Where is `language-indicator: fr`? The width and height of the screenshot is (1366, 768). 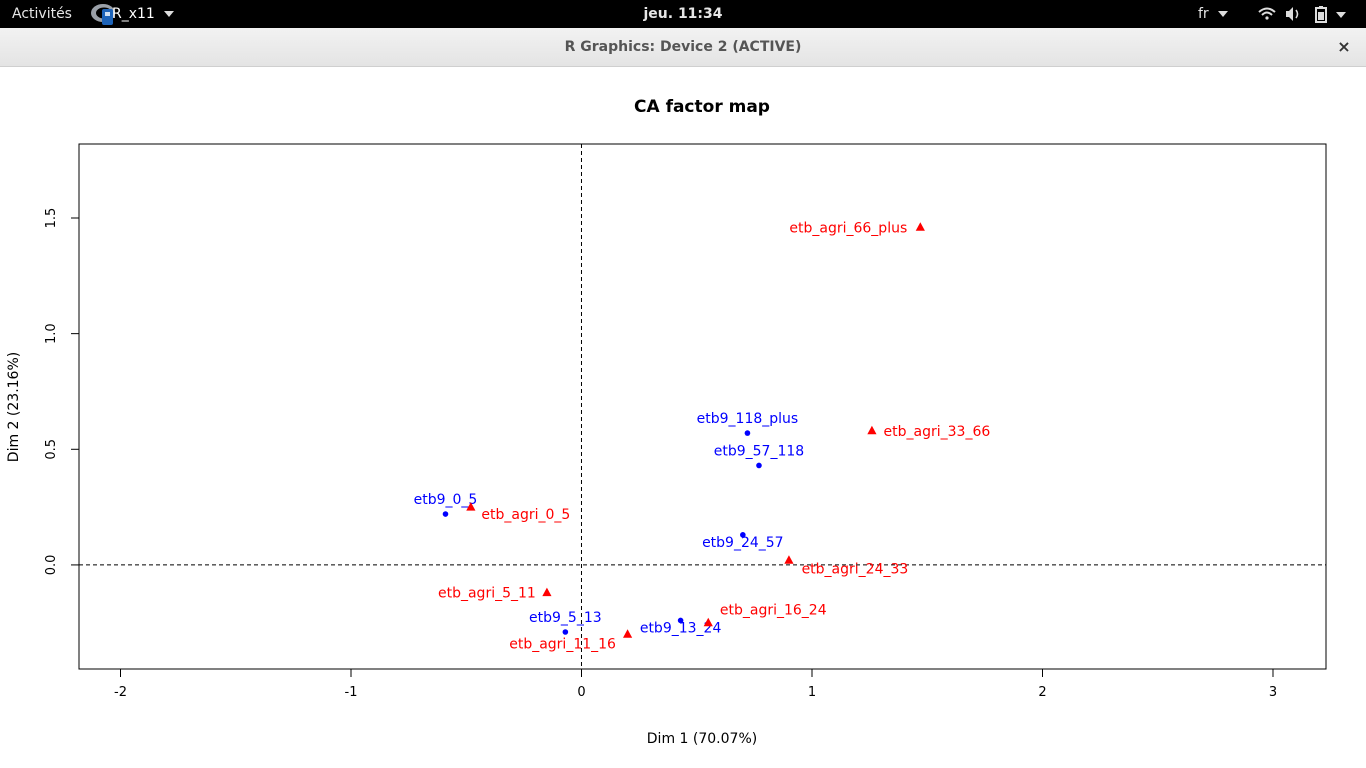 language-indicator: fr is located at coordinates (1203, 14).